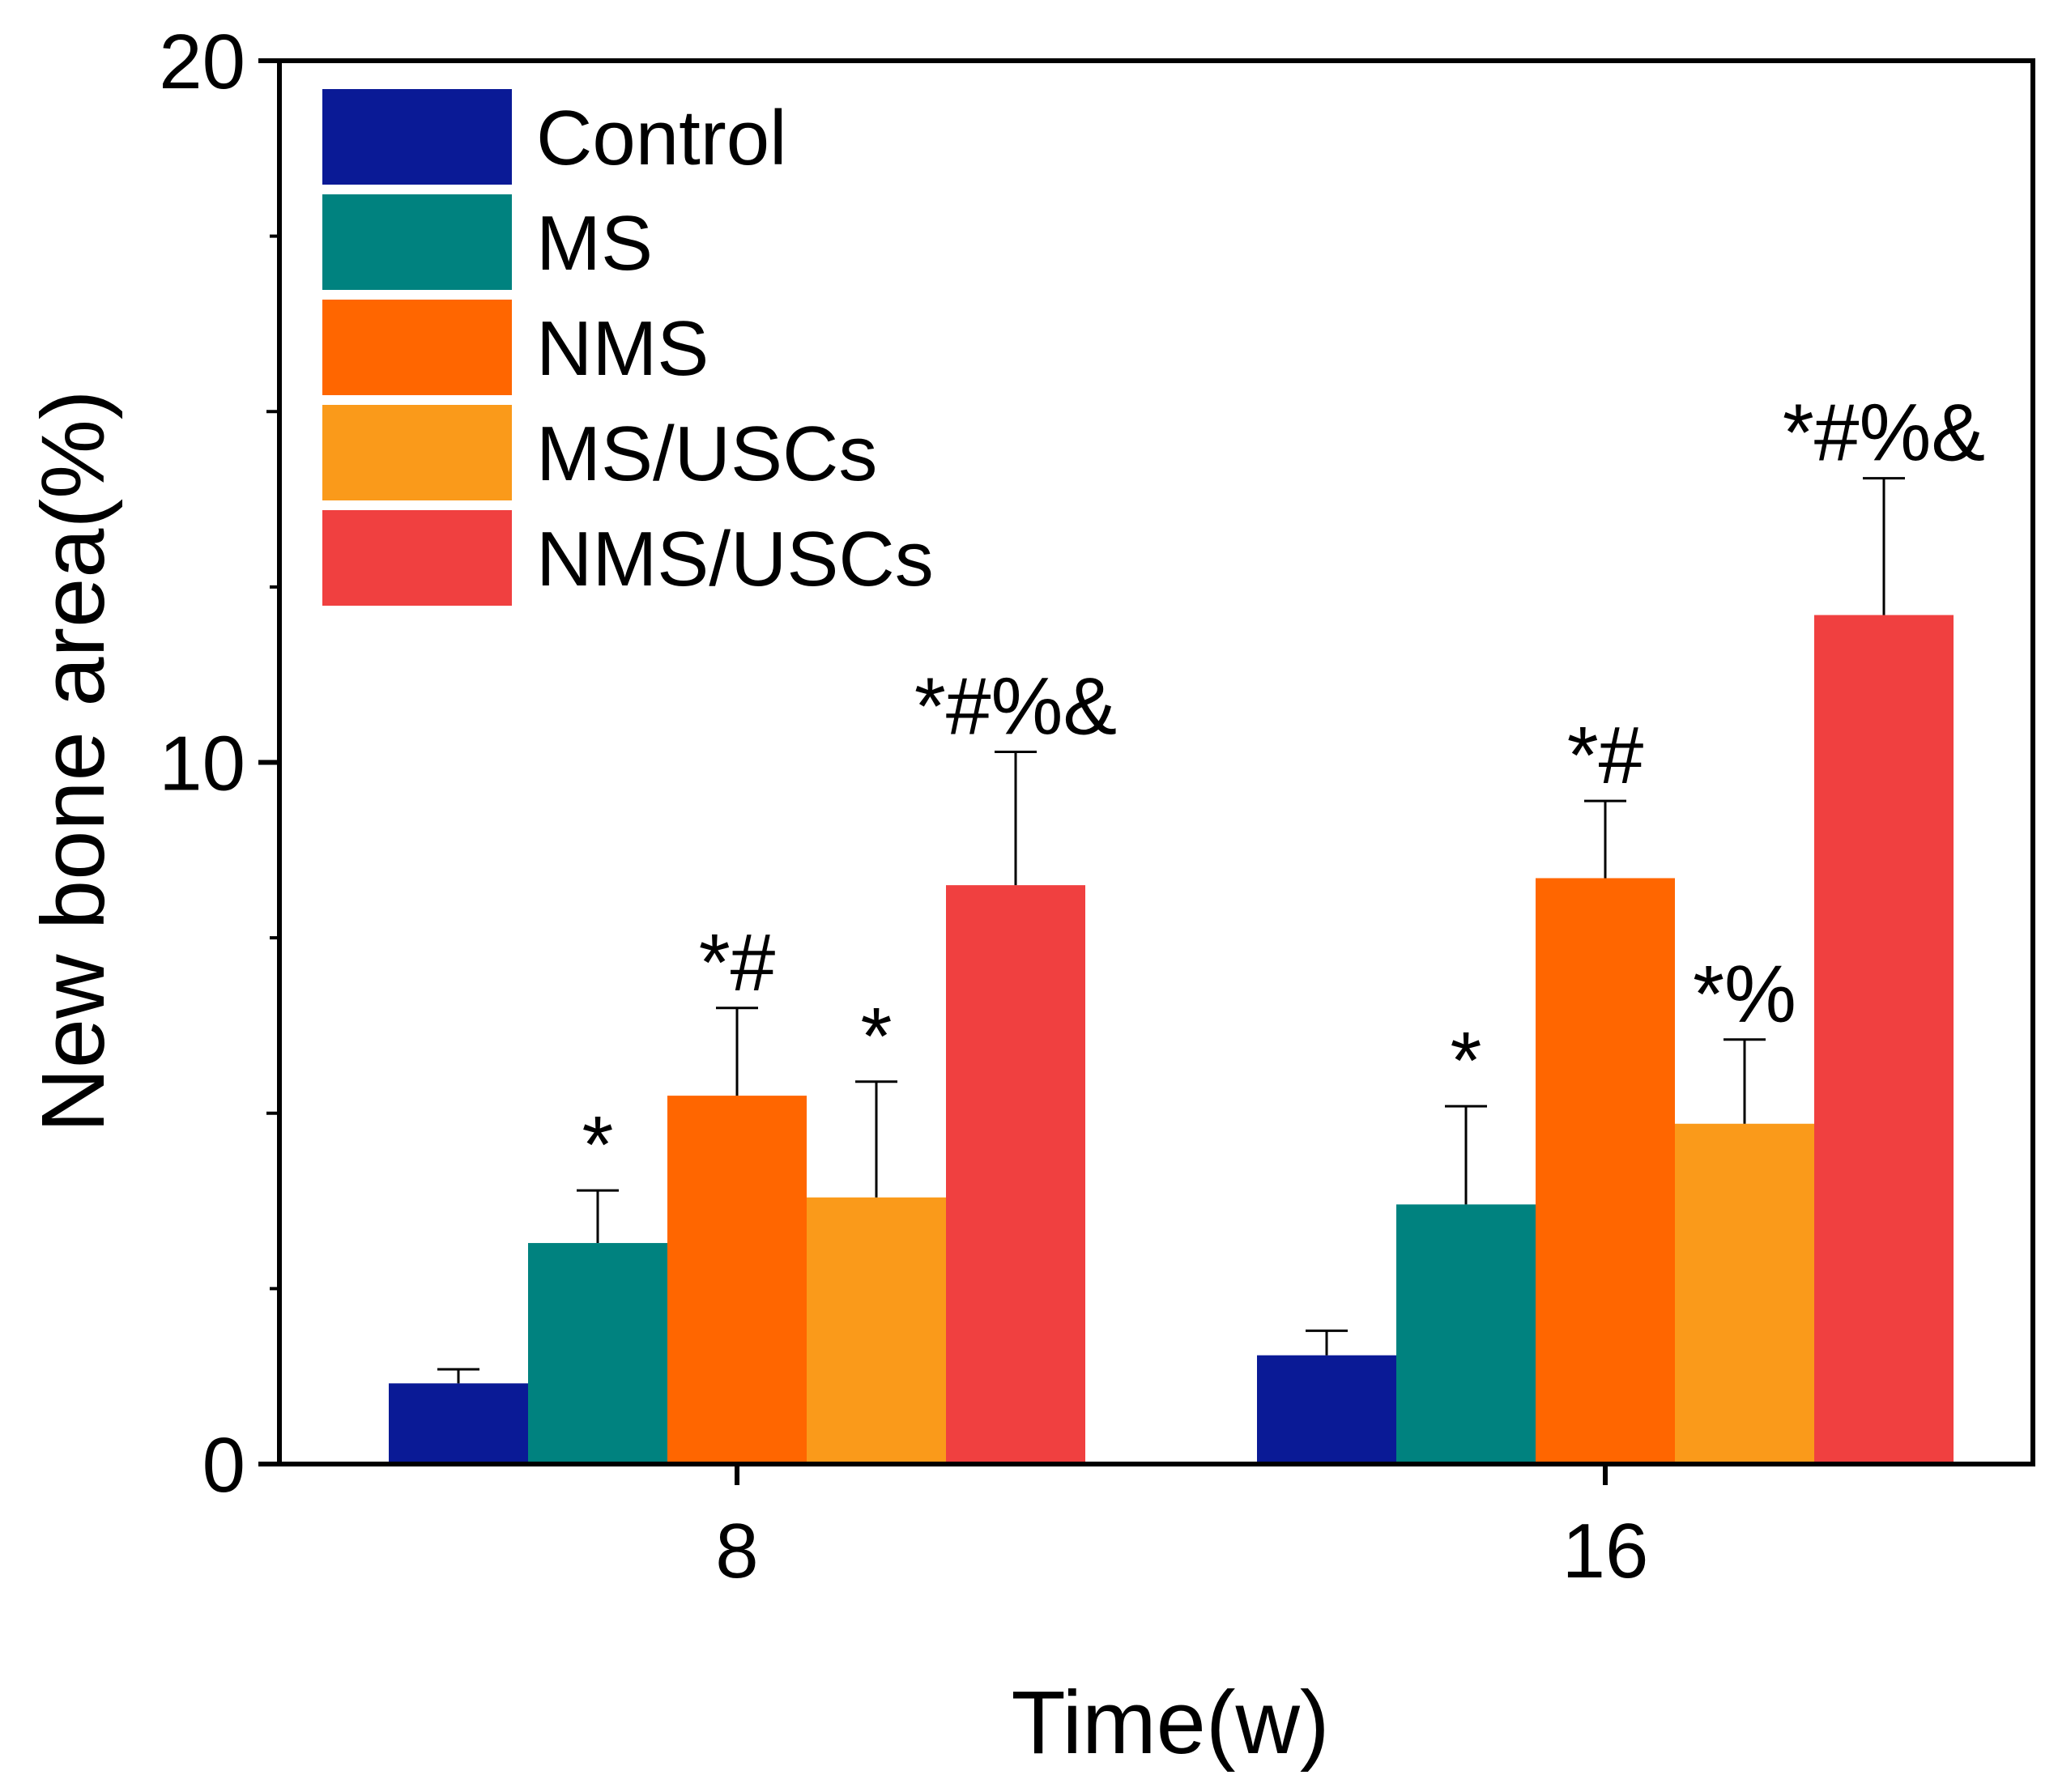 Image resolution: width=2058 pixels, height=1792 pixels. Describe the element at coordinates (622, 349) in the screenshot. I see `legend-label: NMS` at that location.